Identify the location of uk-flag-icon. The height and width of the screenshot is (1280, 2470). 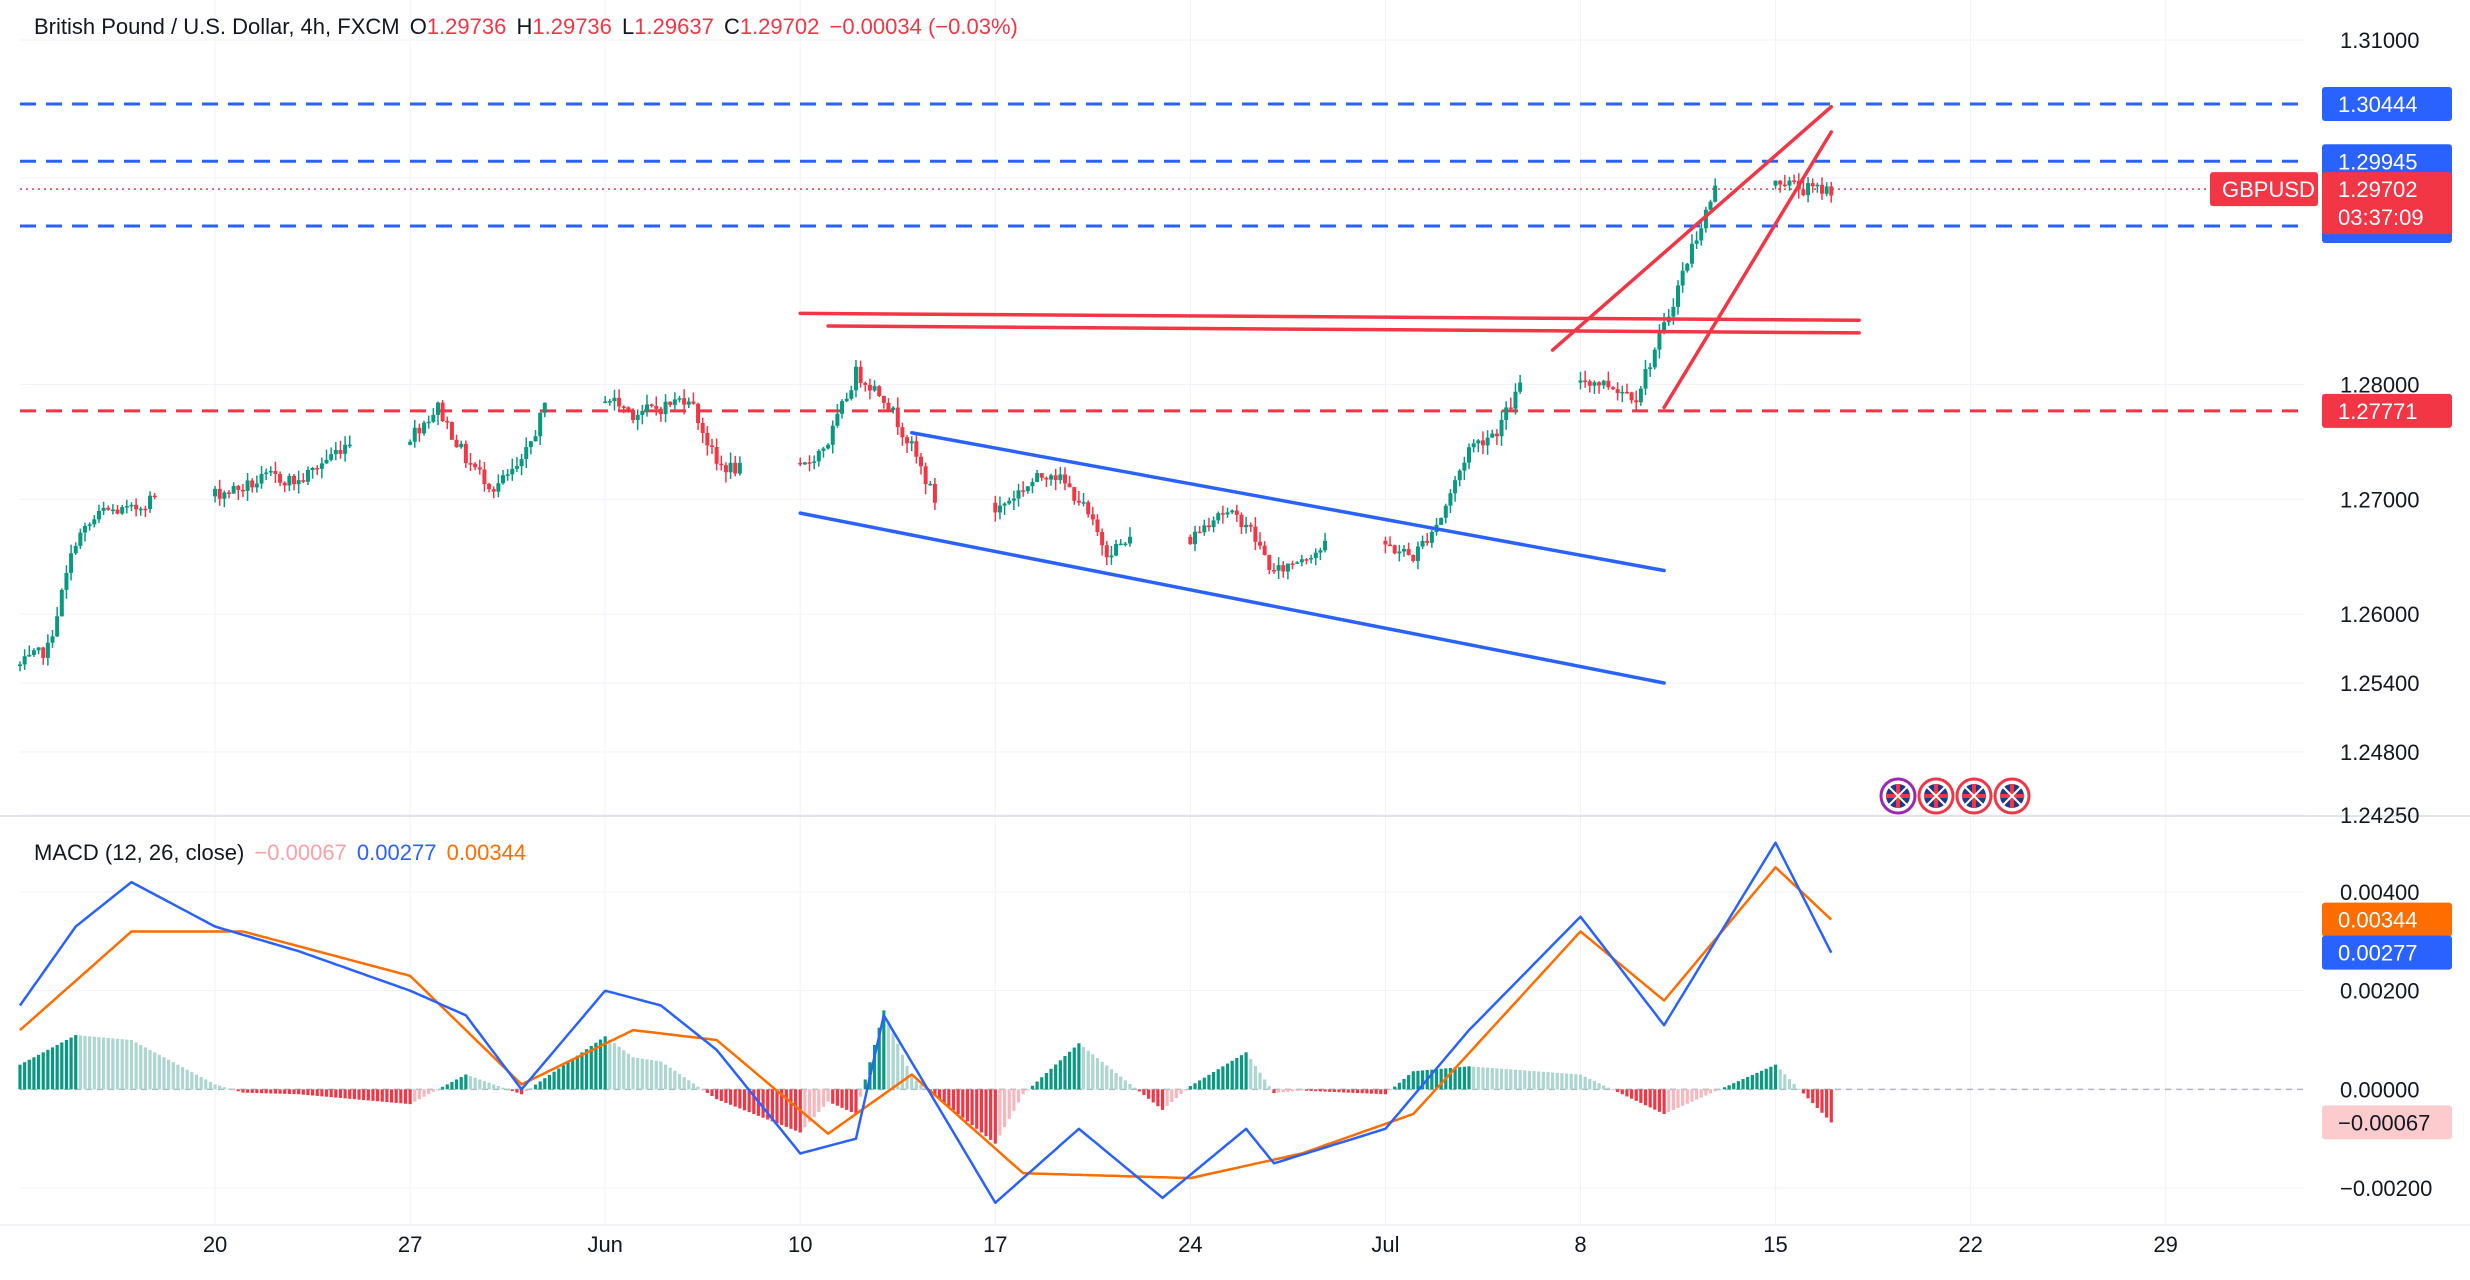
(1936, 796).